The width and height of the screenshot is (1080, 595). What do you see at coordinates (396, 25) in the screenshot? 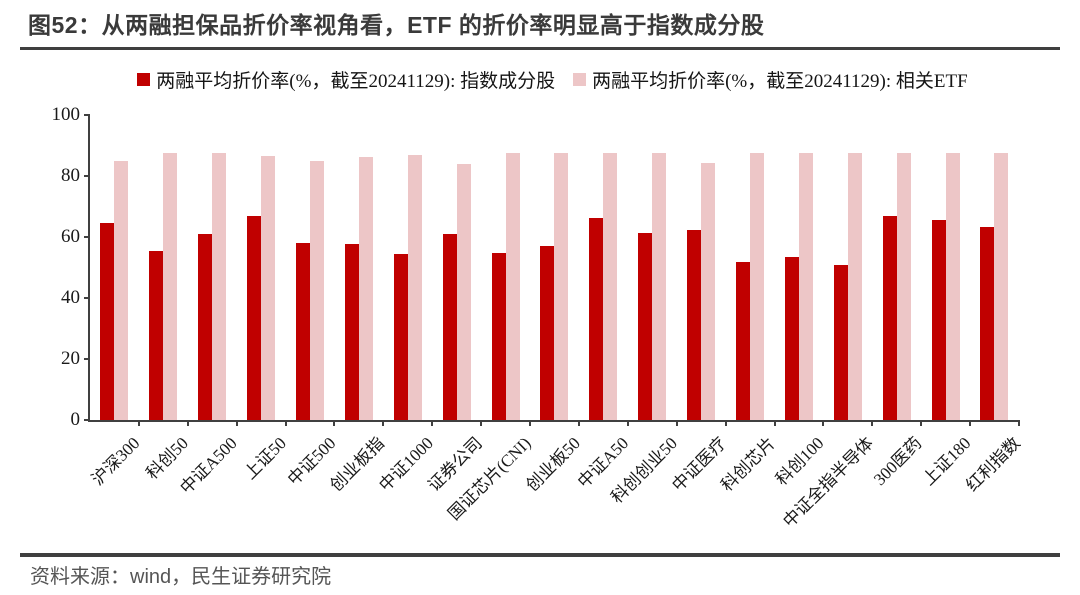
I see `chart-title: 图52：从两融担保品折价率视角看，ETF 的折价率明显高于指数成分股` at bounding box center [396, 25].